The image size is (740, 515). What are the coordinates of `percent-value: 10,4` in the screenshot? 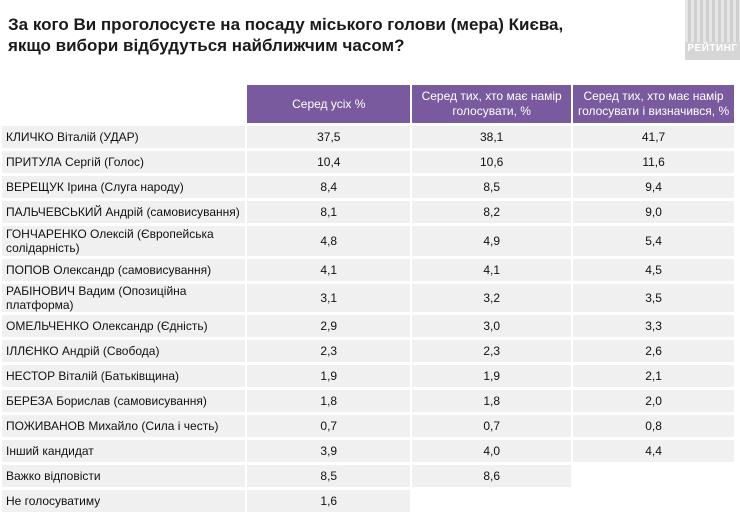 It's located at (329, 162).